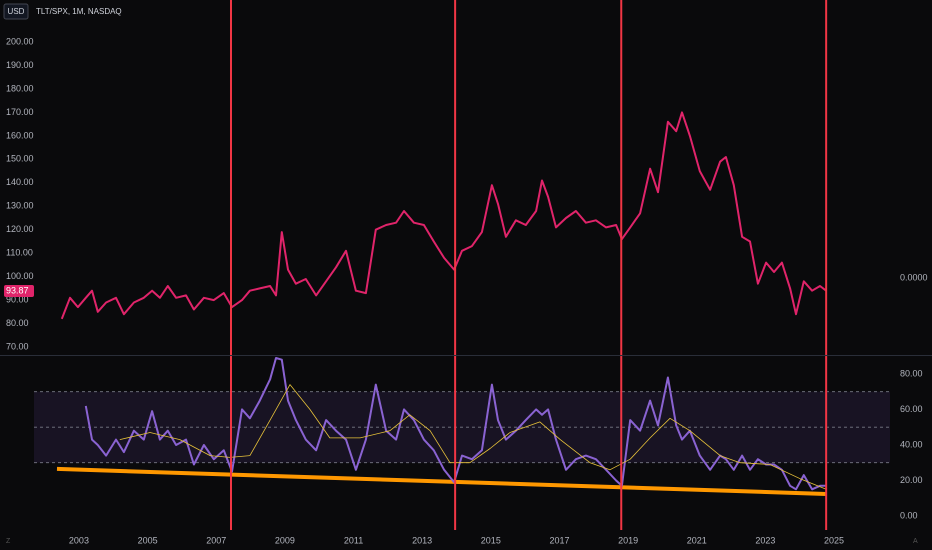  Describe the element at coordinates (628, 540) in the screenshot. I see `x-tick-label: 2019` at that location.